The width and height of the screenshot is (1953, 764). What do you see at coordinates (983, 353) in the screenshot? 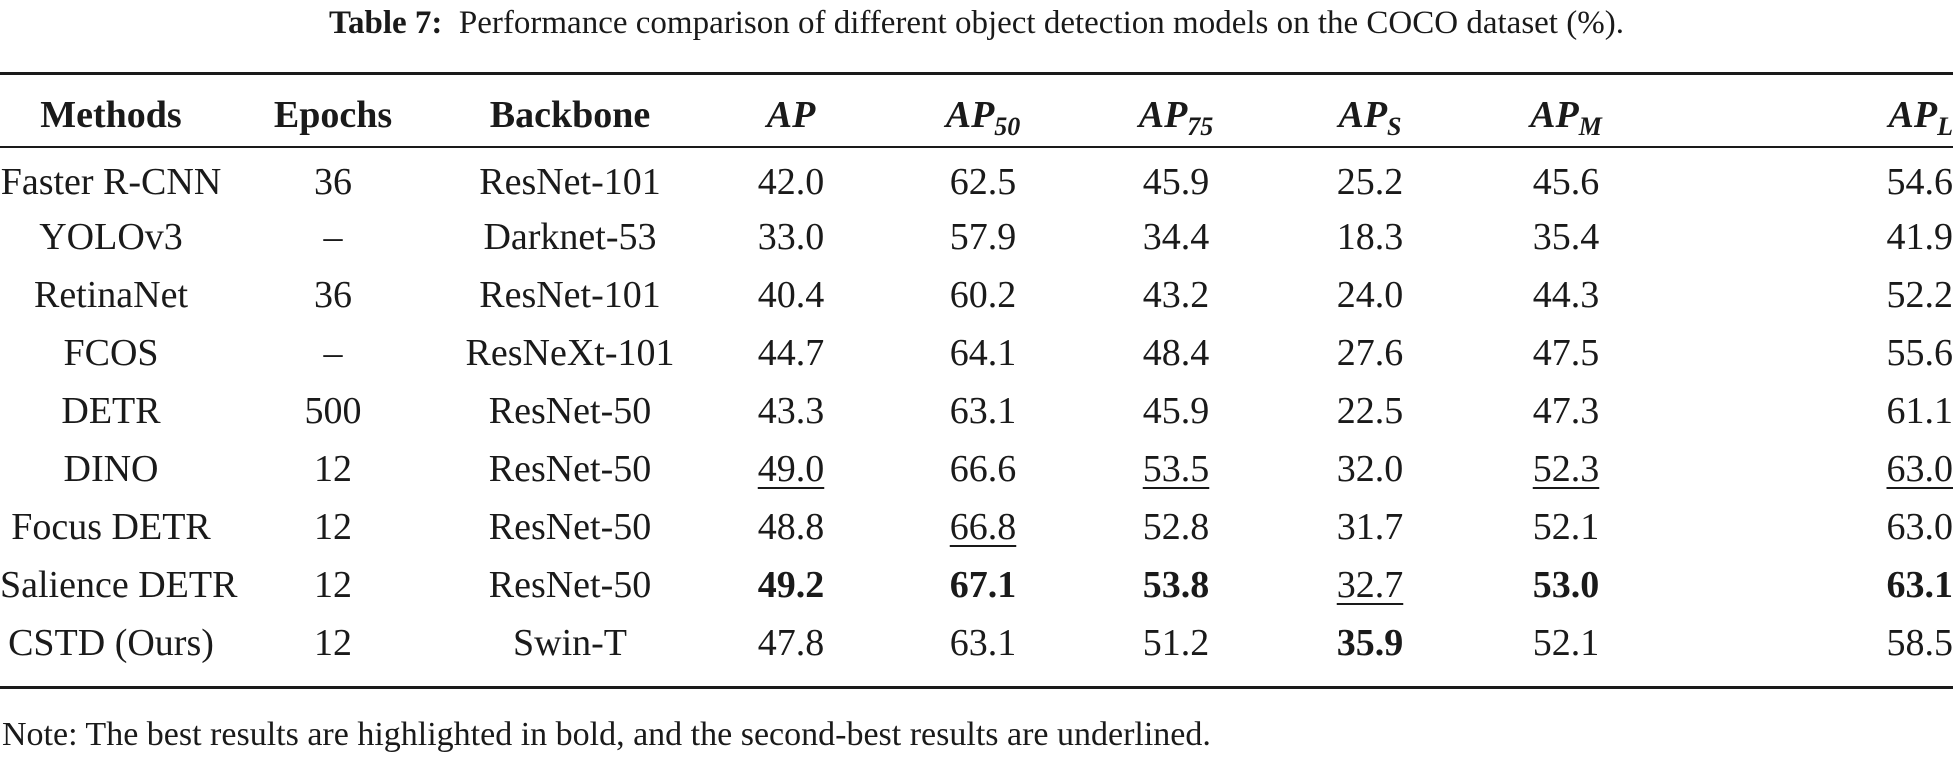
I see `cell-ap50: 64.1` at bounding box center [983, 353].